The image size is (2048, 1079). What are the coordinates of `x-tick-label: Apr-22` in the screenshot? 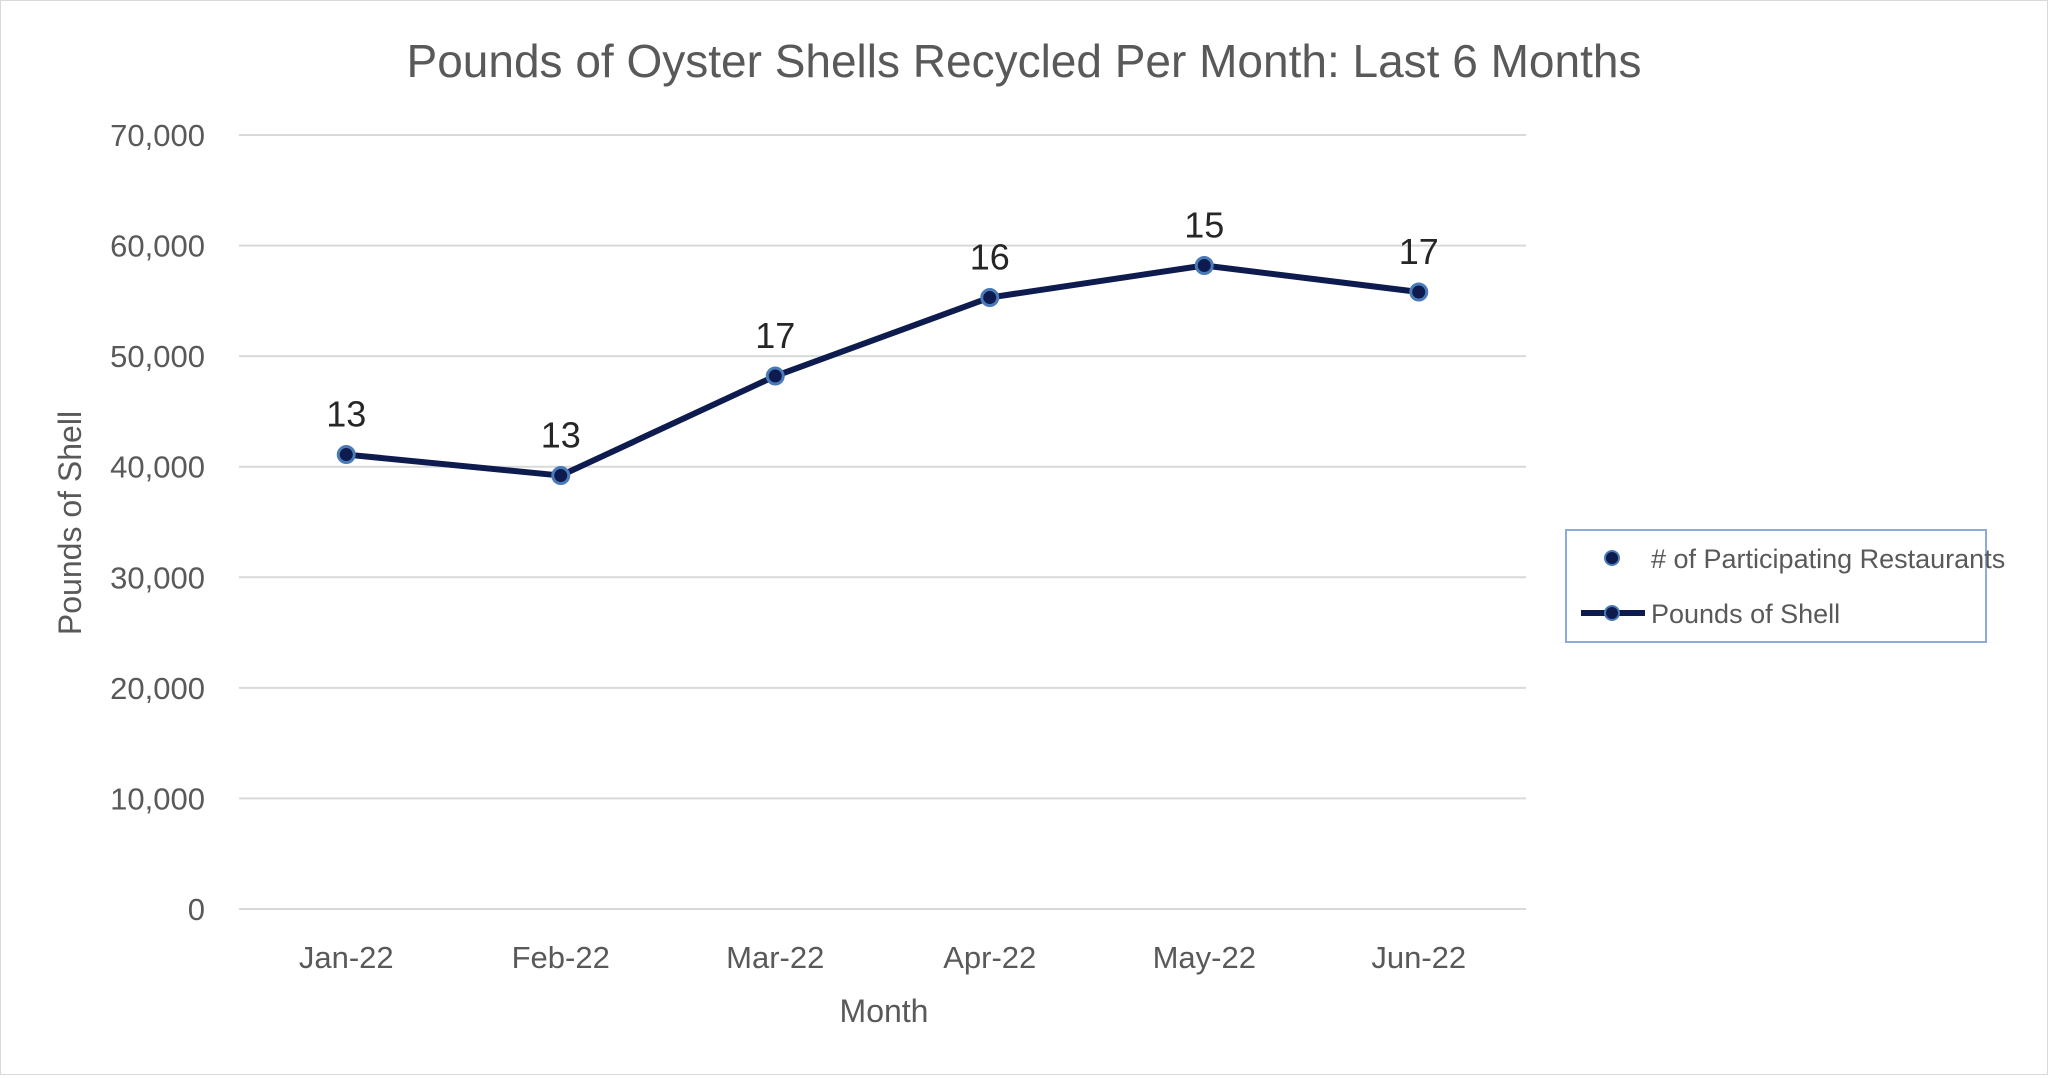 It's located at (989, 957).